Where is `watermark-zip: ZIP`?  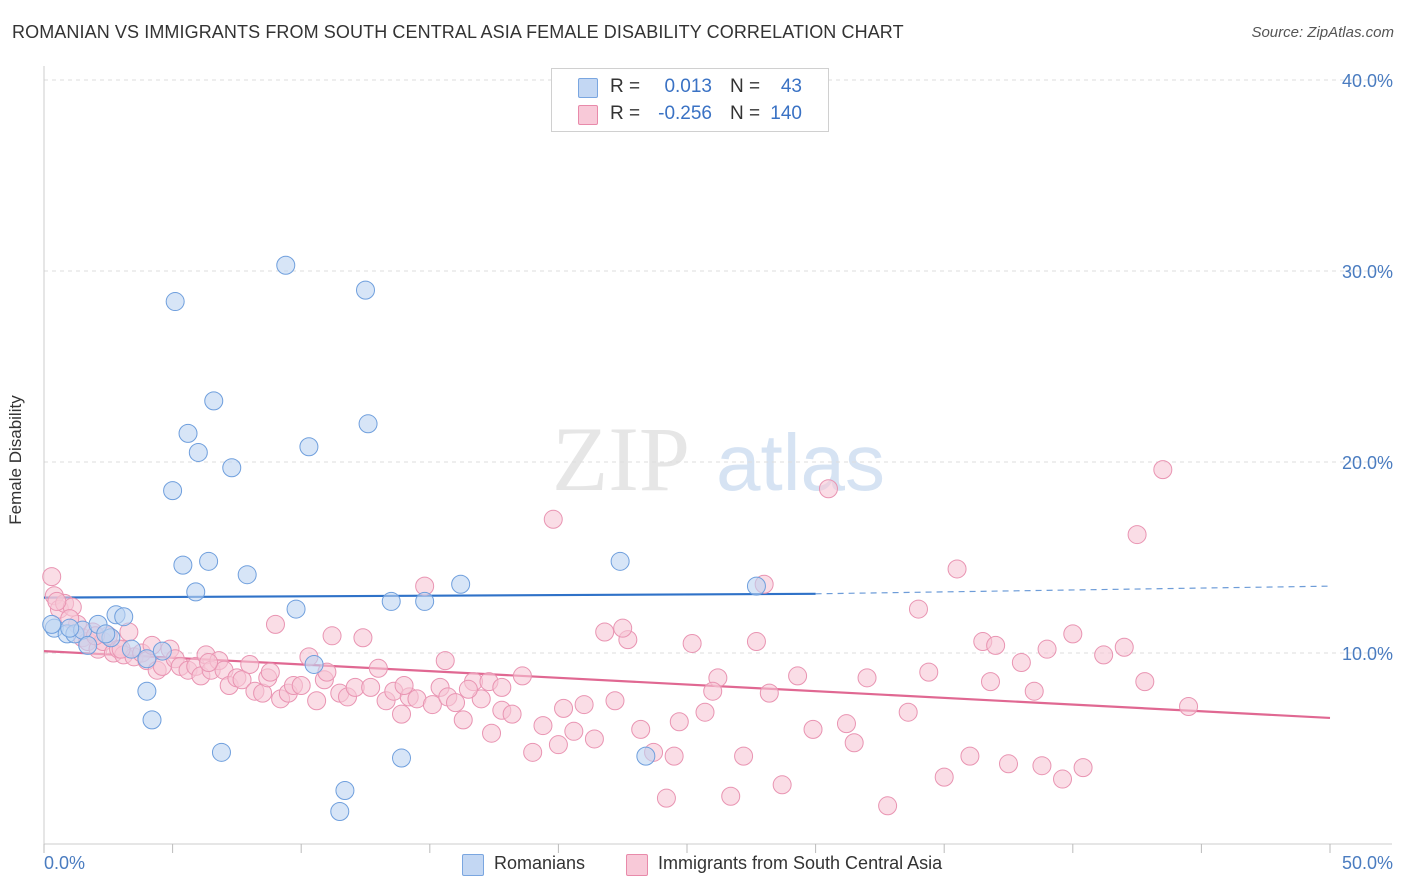 watermark-zip: ZIP is located at coordinates (621, 459).